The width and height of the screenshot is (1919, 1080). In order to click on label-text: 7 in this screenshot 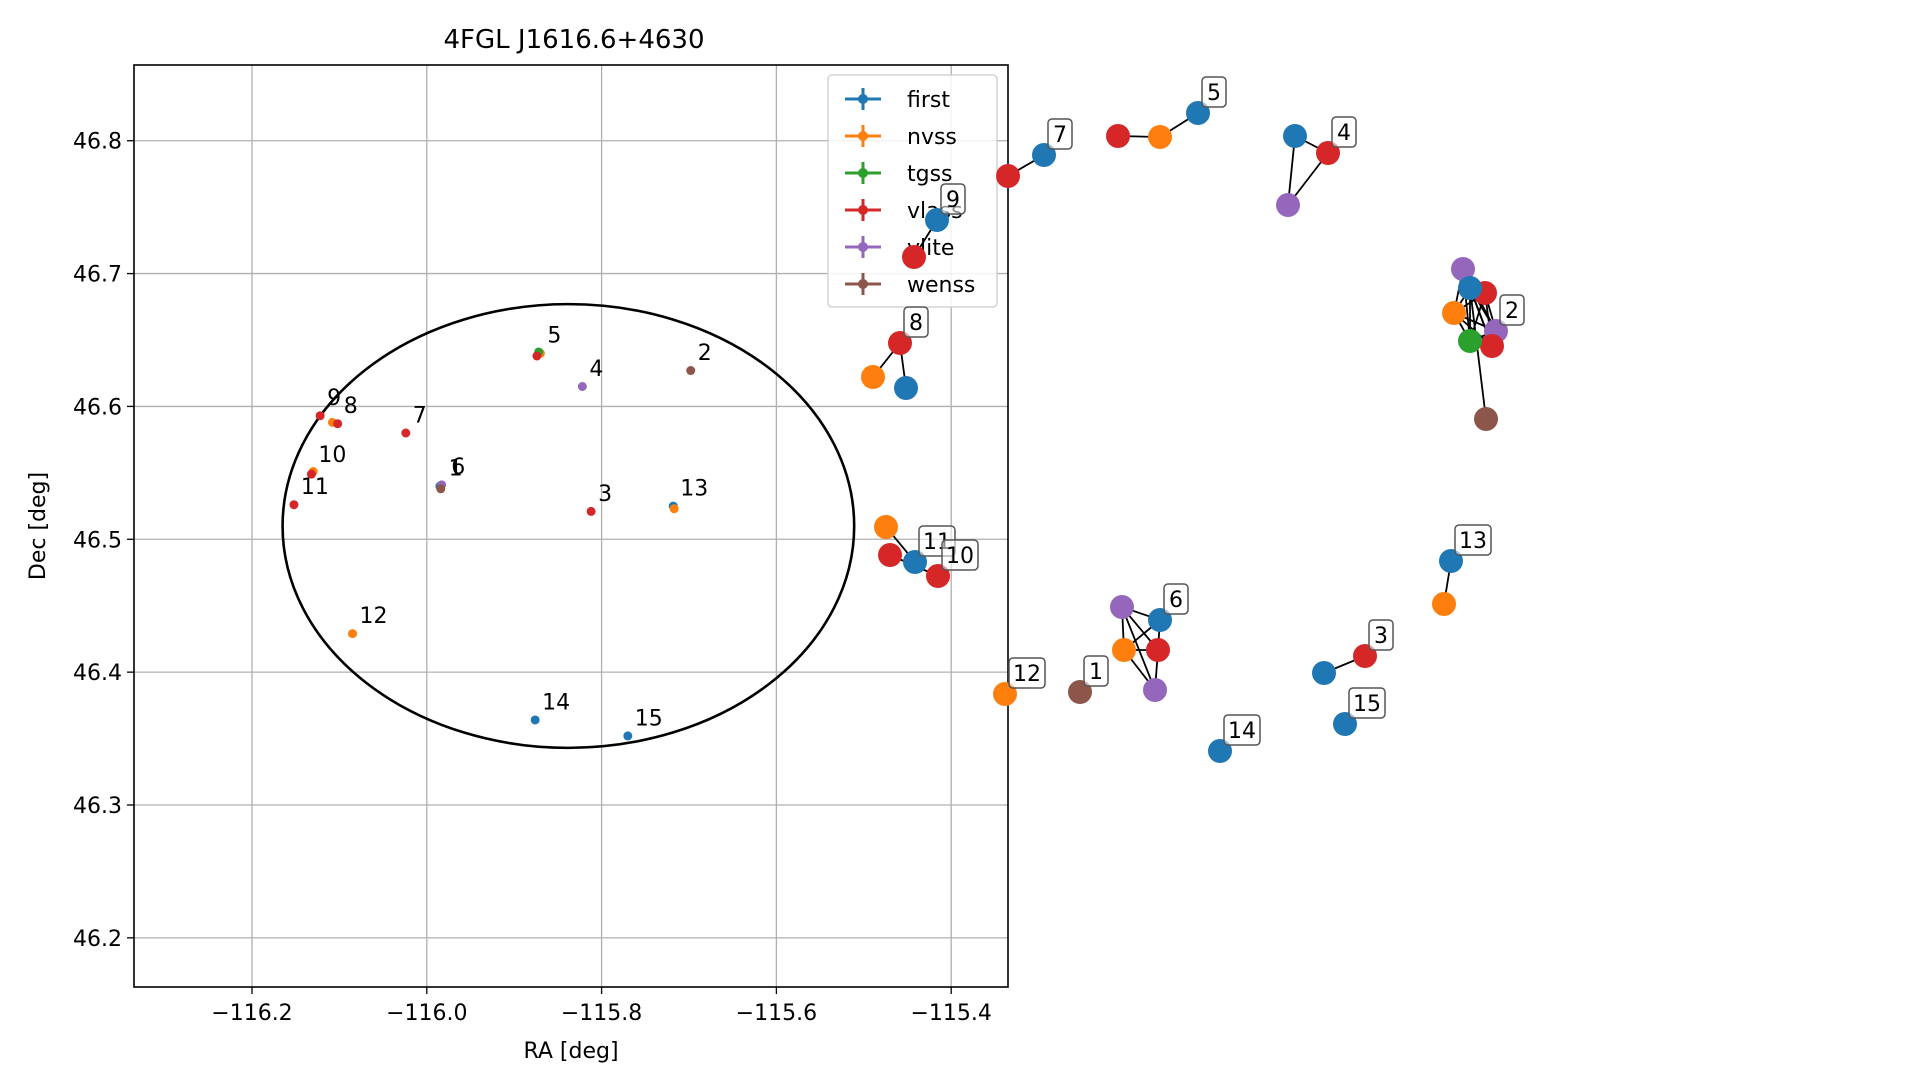, I will do `click(1060, 135)`.